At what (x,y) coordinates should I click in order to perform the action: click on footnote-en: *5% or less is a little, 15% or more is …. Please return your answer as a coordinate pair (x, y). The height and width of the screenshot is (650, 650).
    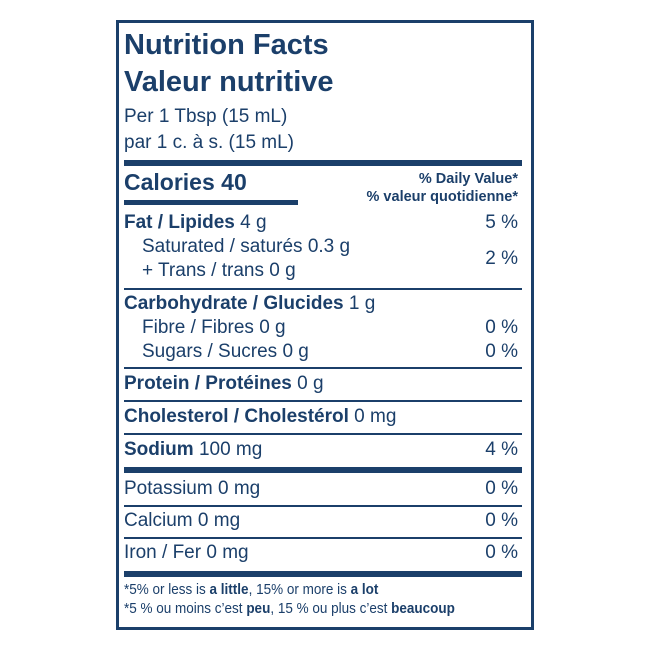
    Looking at the image, I should click on (251, 589).